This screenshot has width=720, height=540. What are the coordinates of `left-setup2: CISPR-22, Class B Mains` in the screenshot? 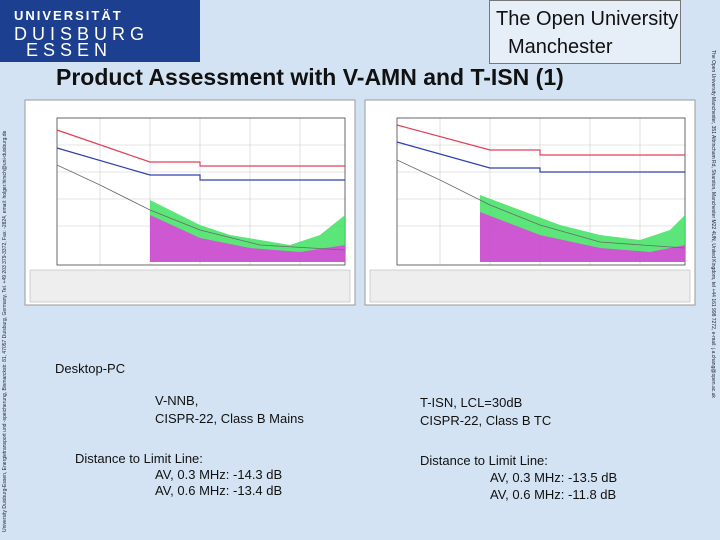 It's located at (229, 418).